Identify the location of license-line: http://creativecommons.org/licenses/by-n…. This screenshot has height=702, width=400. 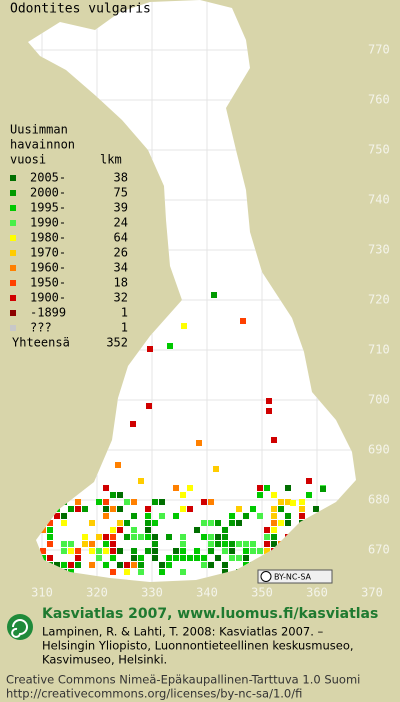
(154, 694).